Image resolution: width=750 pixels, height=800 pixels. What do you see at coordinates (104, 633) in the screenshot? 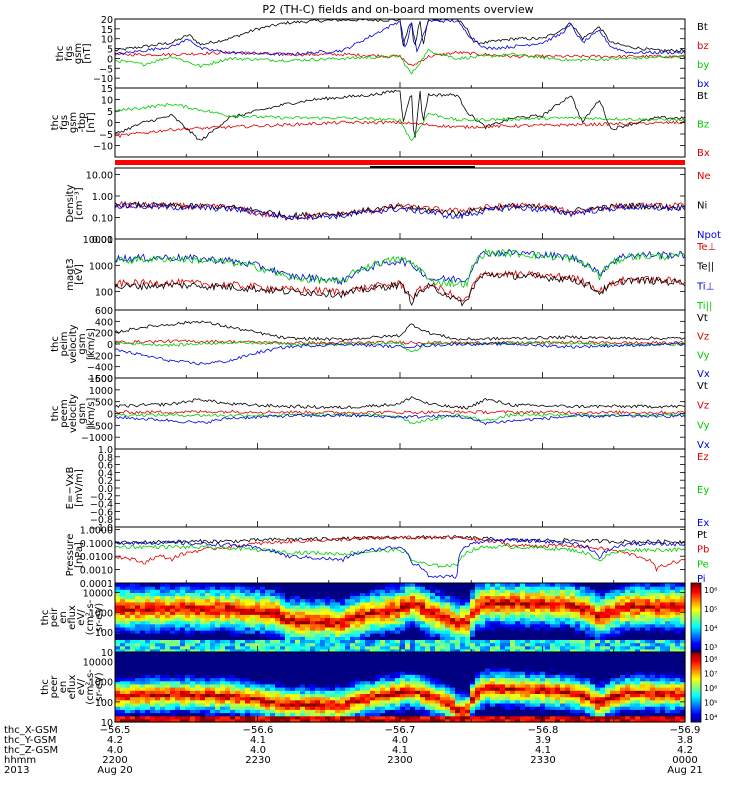
I see `y-tick-label: 100` at bounding box center [104, 633].